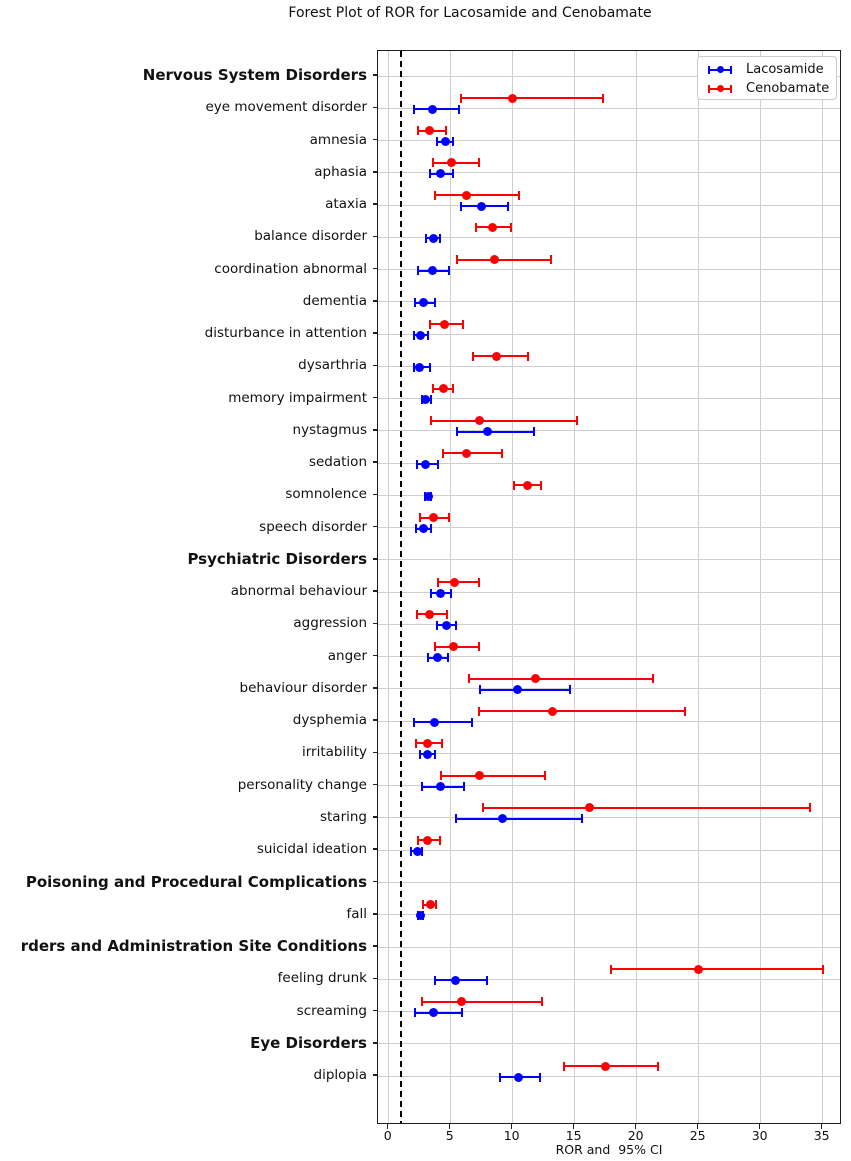  What do you see at coordinates (356, 913) in the screenshot?
I see `row-label: fall` at bounding box center [356, 913].